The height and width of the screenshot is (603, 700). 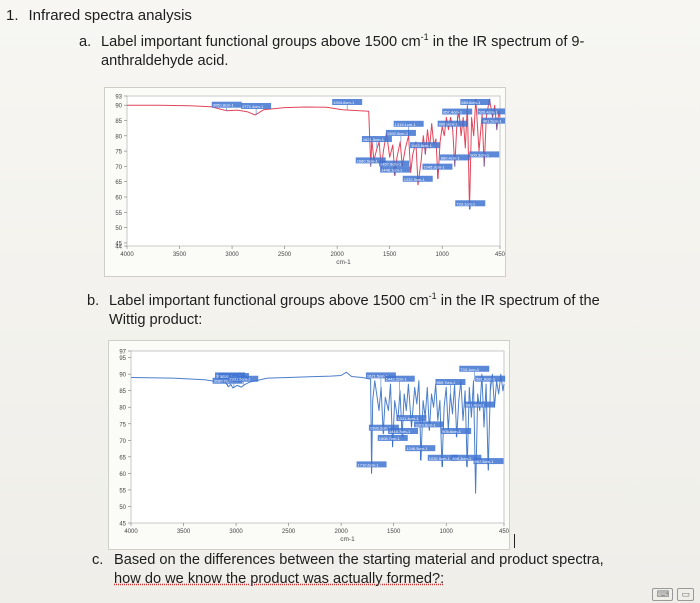 What do you see at coordinates (447, 532) in the screenshot?
I see `chart2-x-tick-label: 1000` at bounding box center [447, 532].